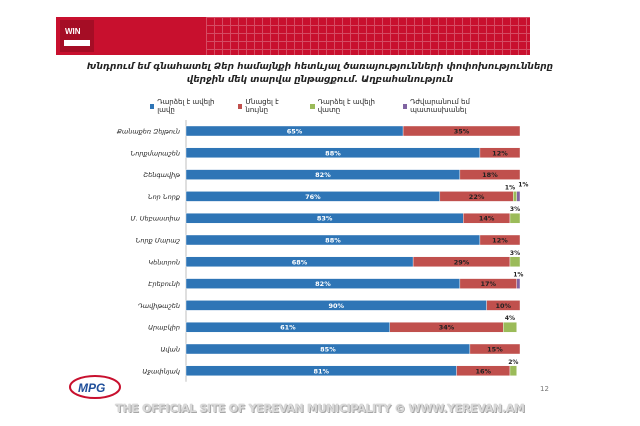 This screenshot has width=640, height=426. Describe the element at coordinates (477, 197) in the screenshot. I see `data-label: 22%` at that location.